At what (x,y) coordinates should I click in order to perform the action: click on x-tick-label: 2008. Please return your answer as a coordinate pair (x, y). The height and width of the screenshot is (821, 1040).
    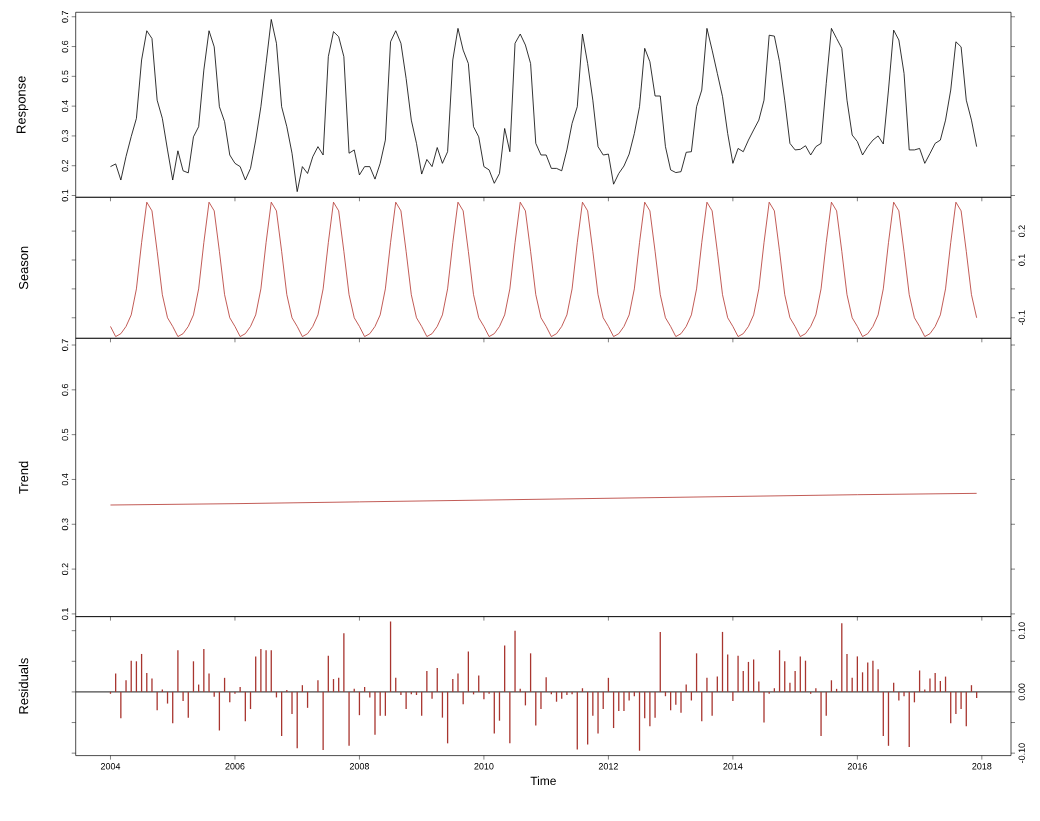
    Looking at the image, I should click on (359, 766).